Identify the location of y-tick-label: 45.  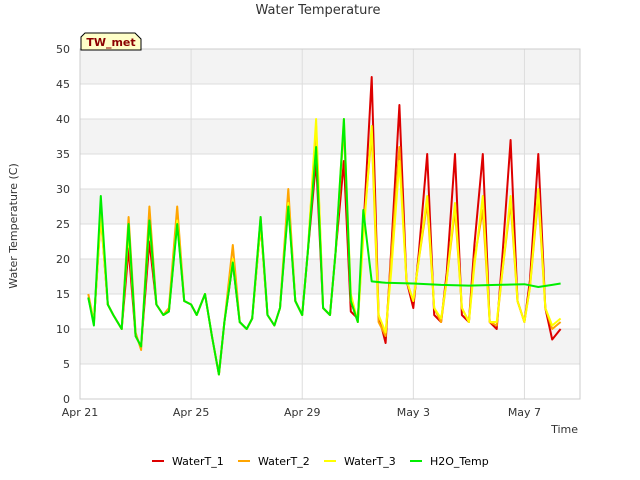
(63, 84).